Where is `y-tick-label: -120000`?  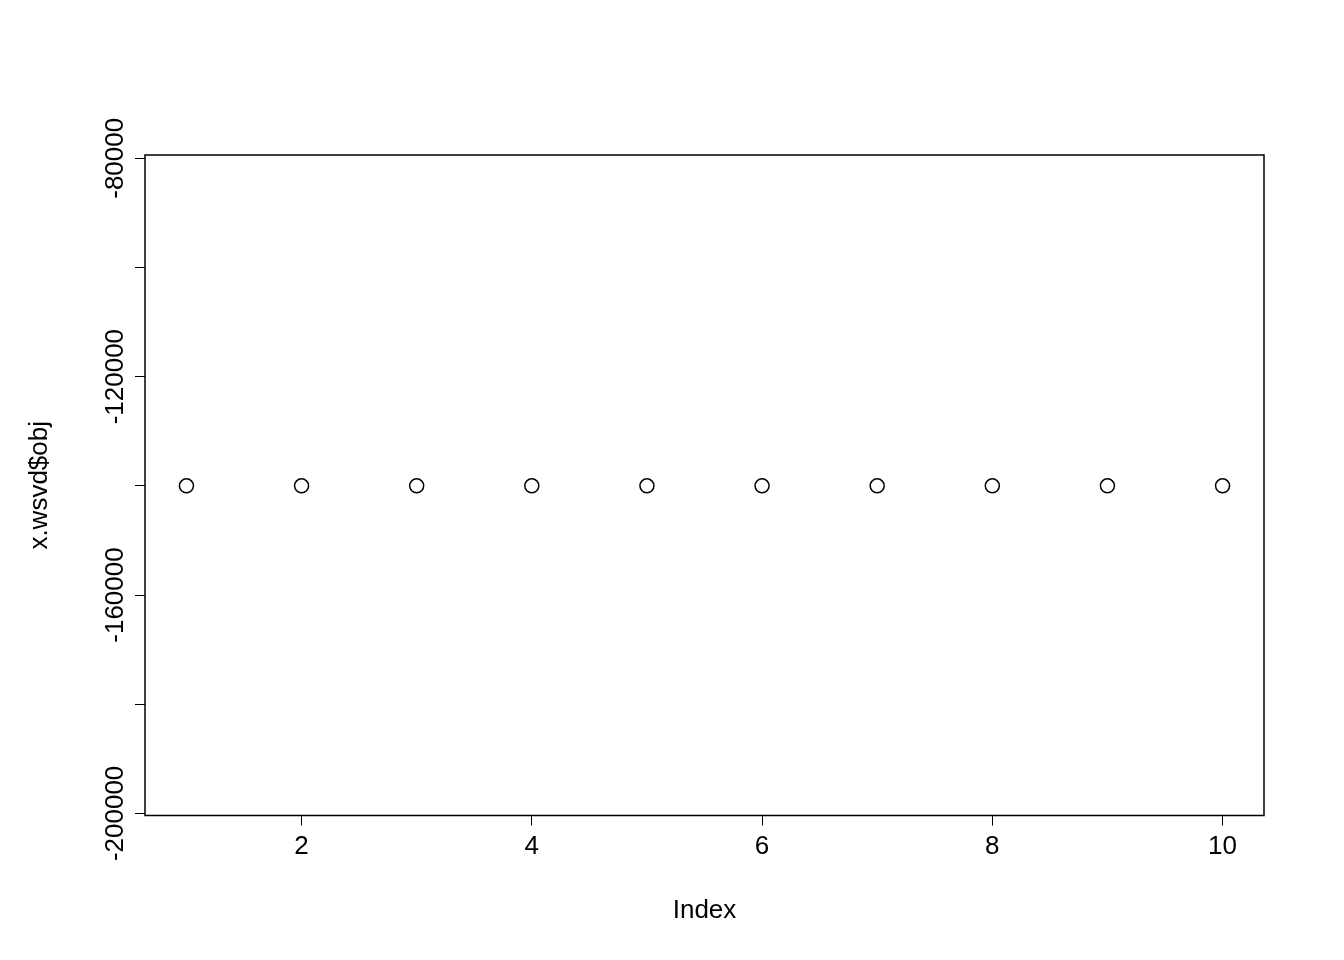 y-tick-label: -120000 is located at coordinates (114, 376).